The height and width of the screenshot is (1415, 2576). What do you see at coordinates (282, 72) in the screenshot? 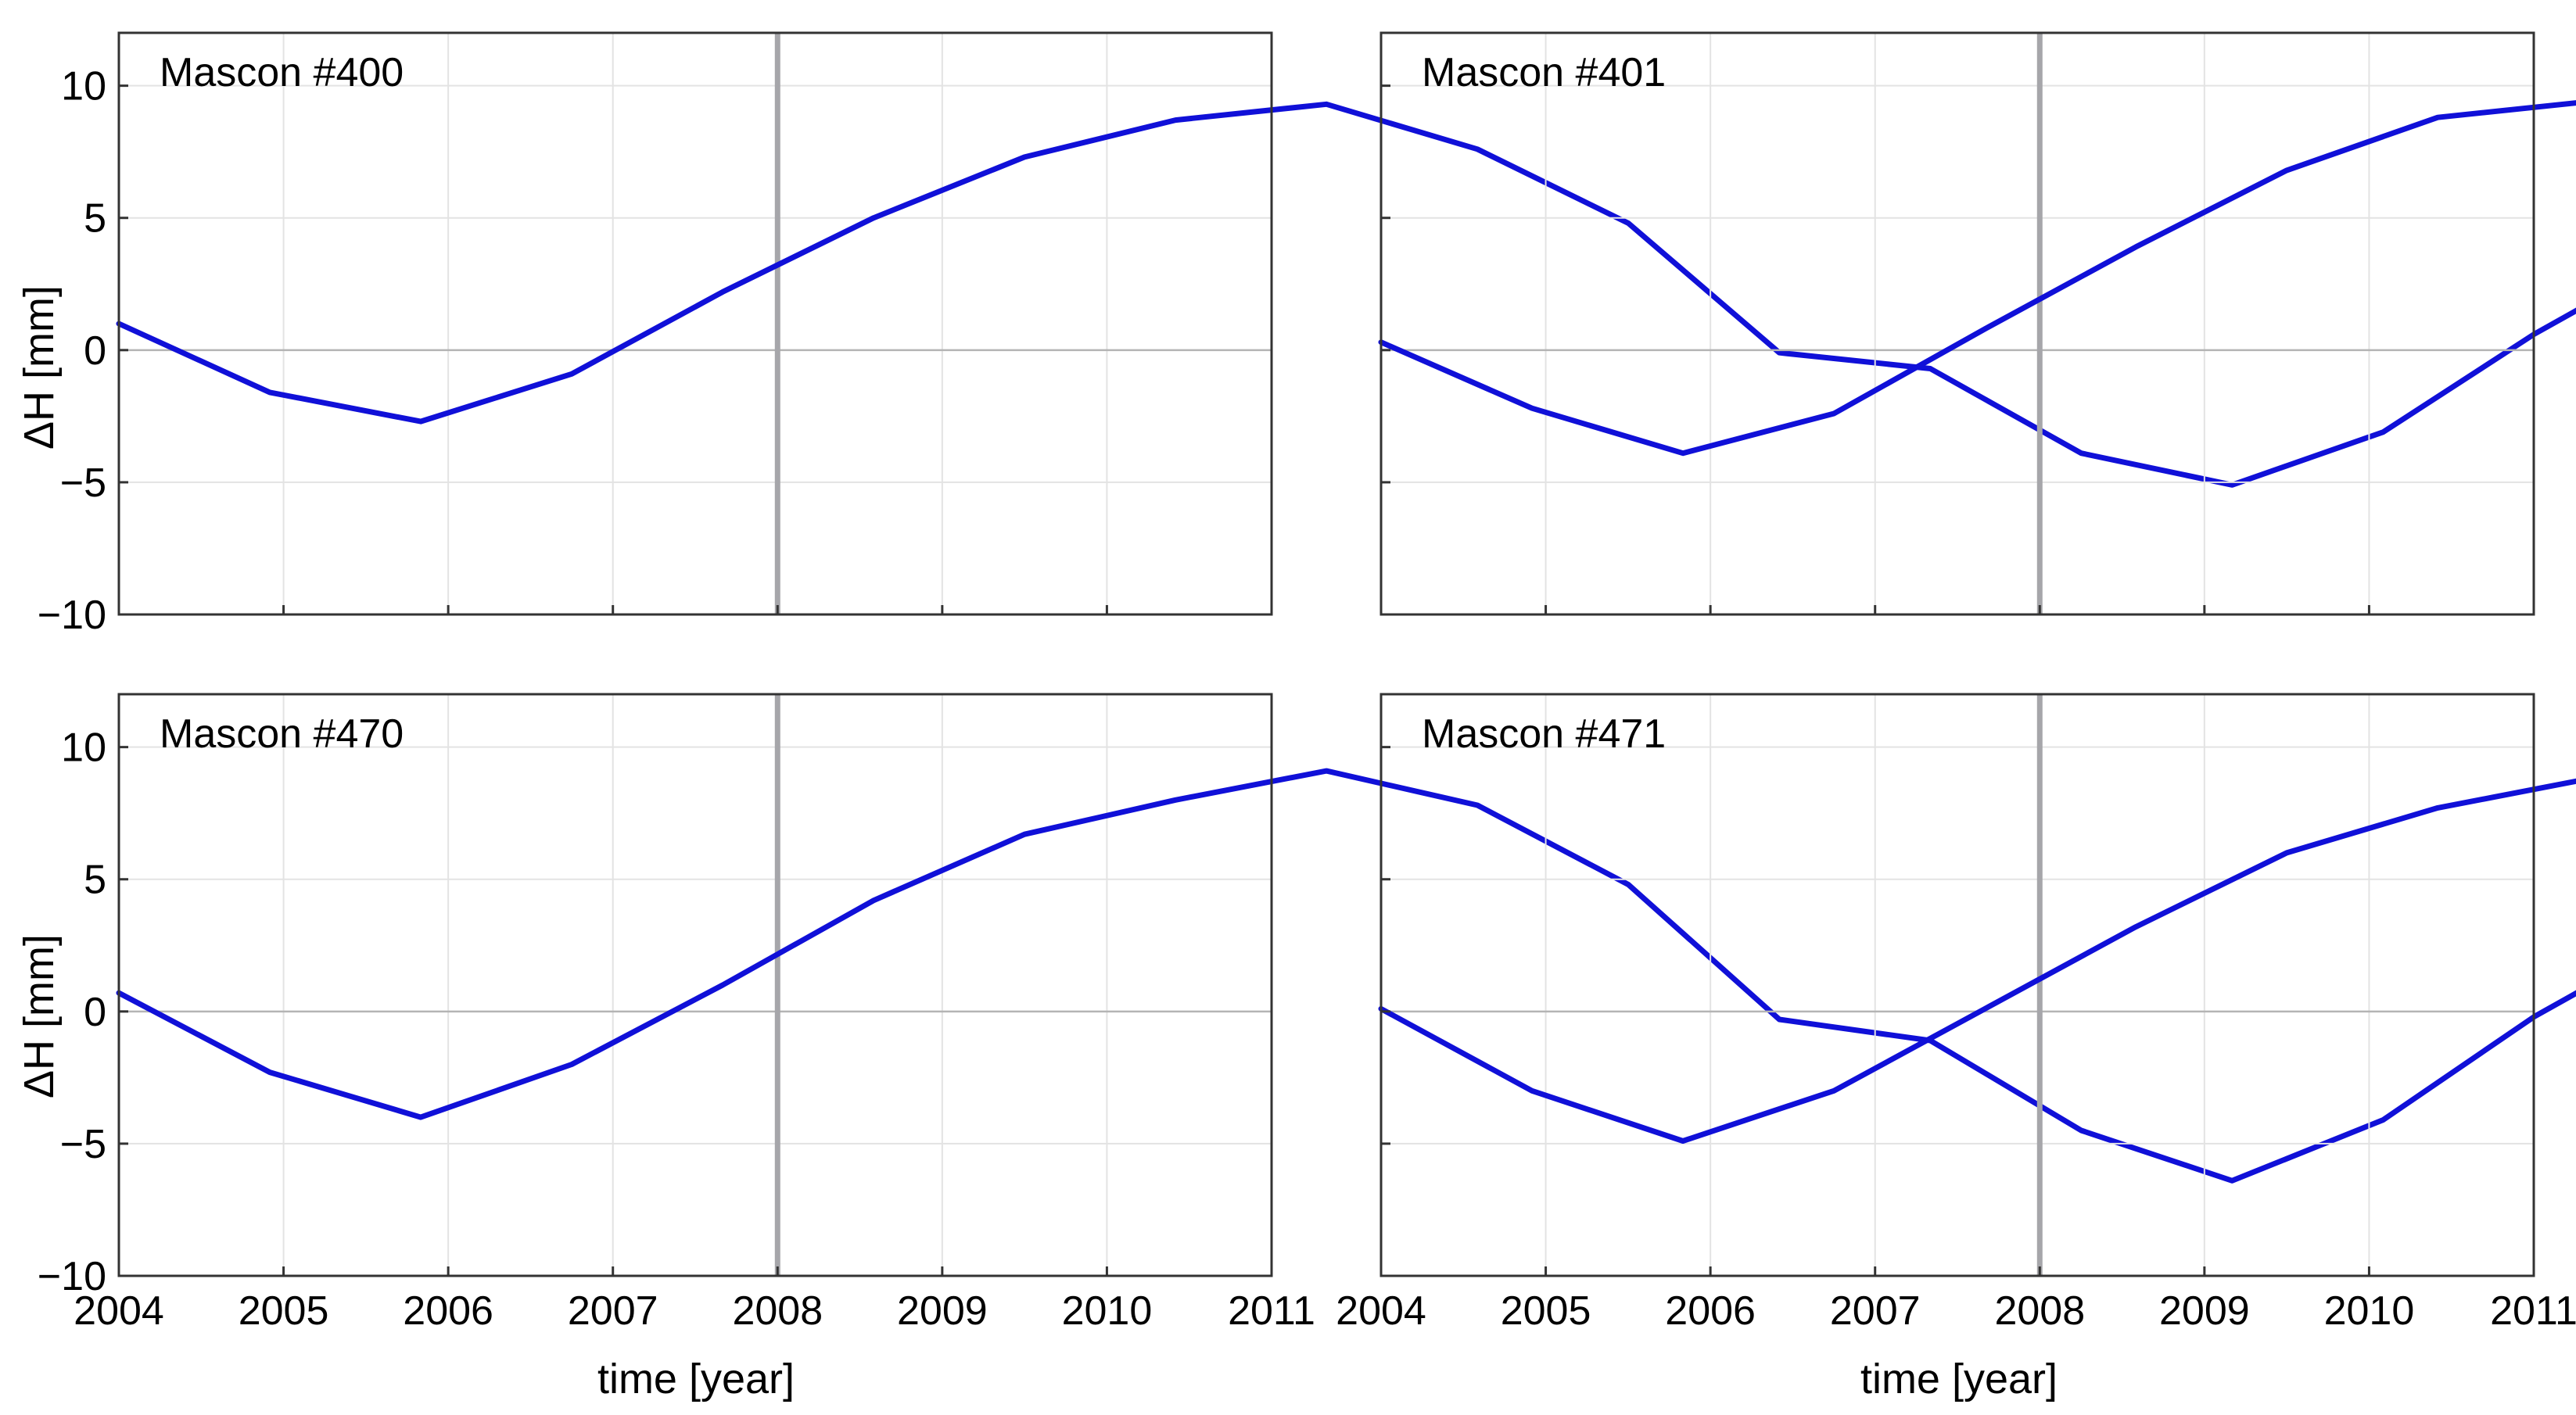
I see `panel-title: Mascon #400` at bounding box center [282, 72].